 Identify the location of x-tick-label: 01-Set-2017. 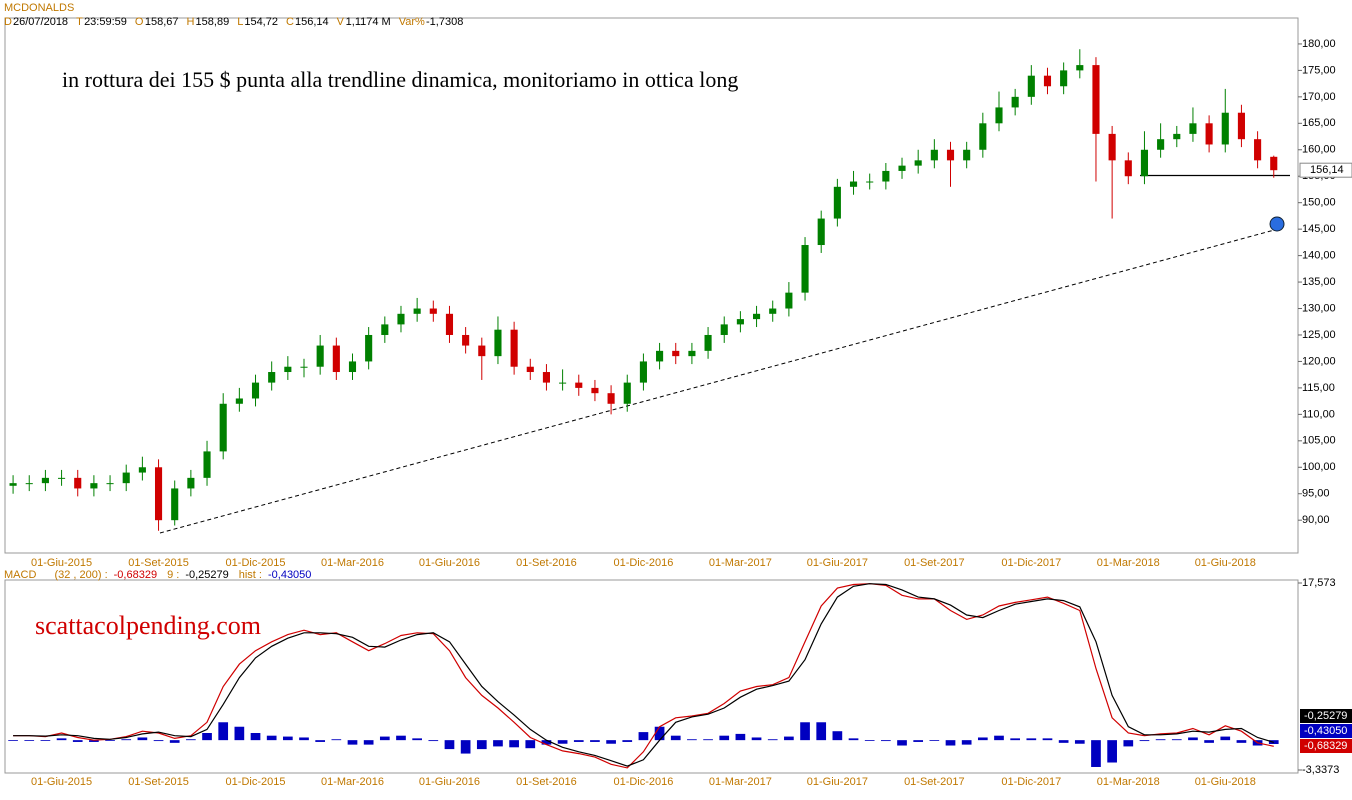
(934, 563).